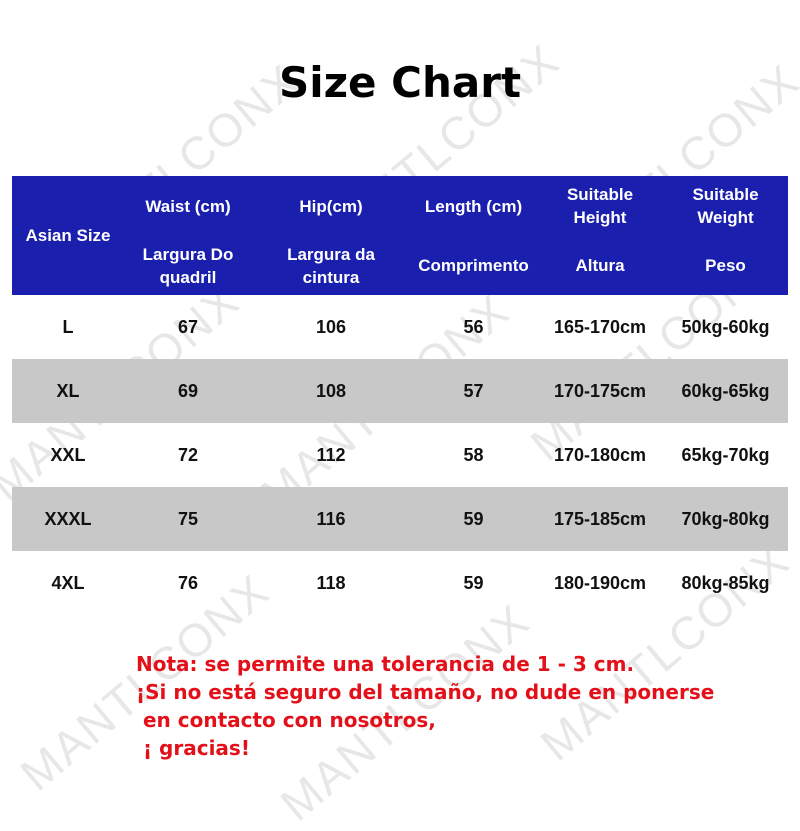  I want to click on table-cell: 69, so click(188, 390).